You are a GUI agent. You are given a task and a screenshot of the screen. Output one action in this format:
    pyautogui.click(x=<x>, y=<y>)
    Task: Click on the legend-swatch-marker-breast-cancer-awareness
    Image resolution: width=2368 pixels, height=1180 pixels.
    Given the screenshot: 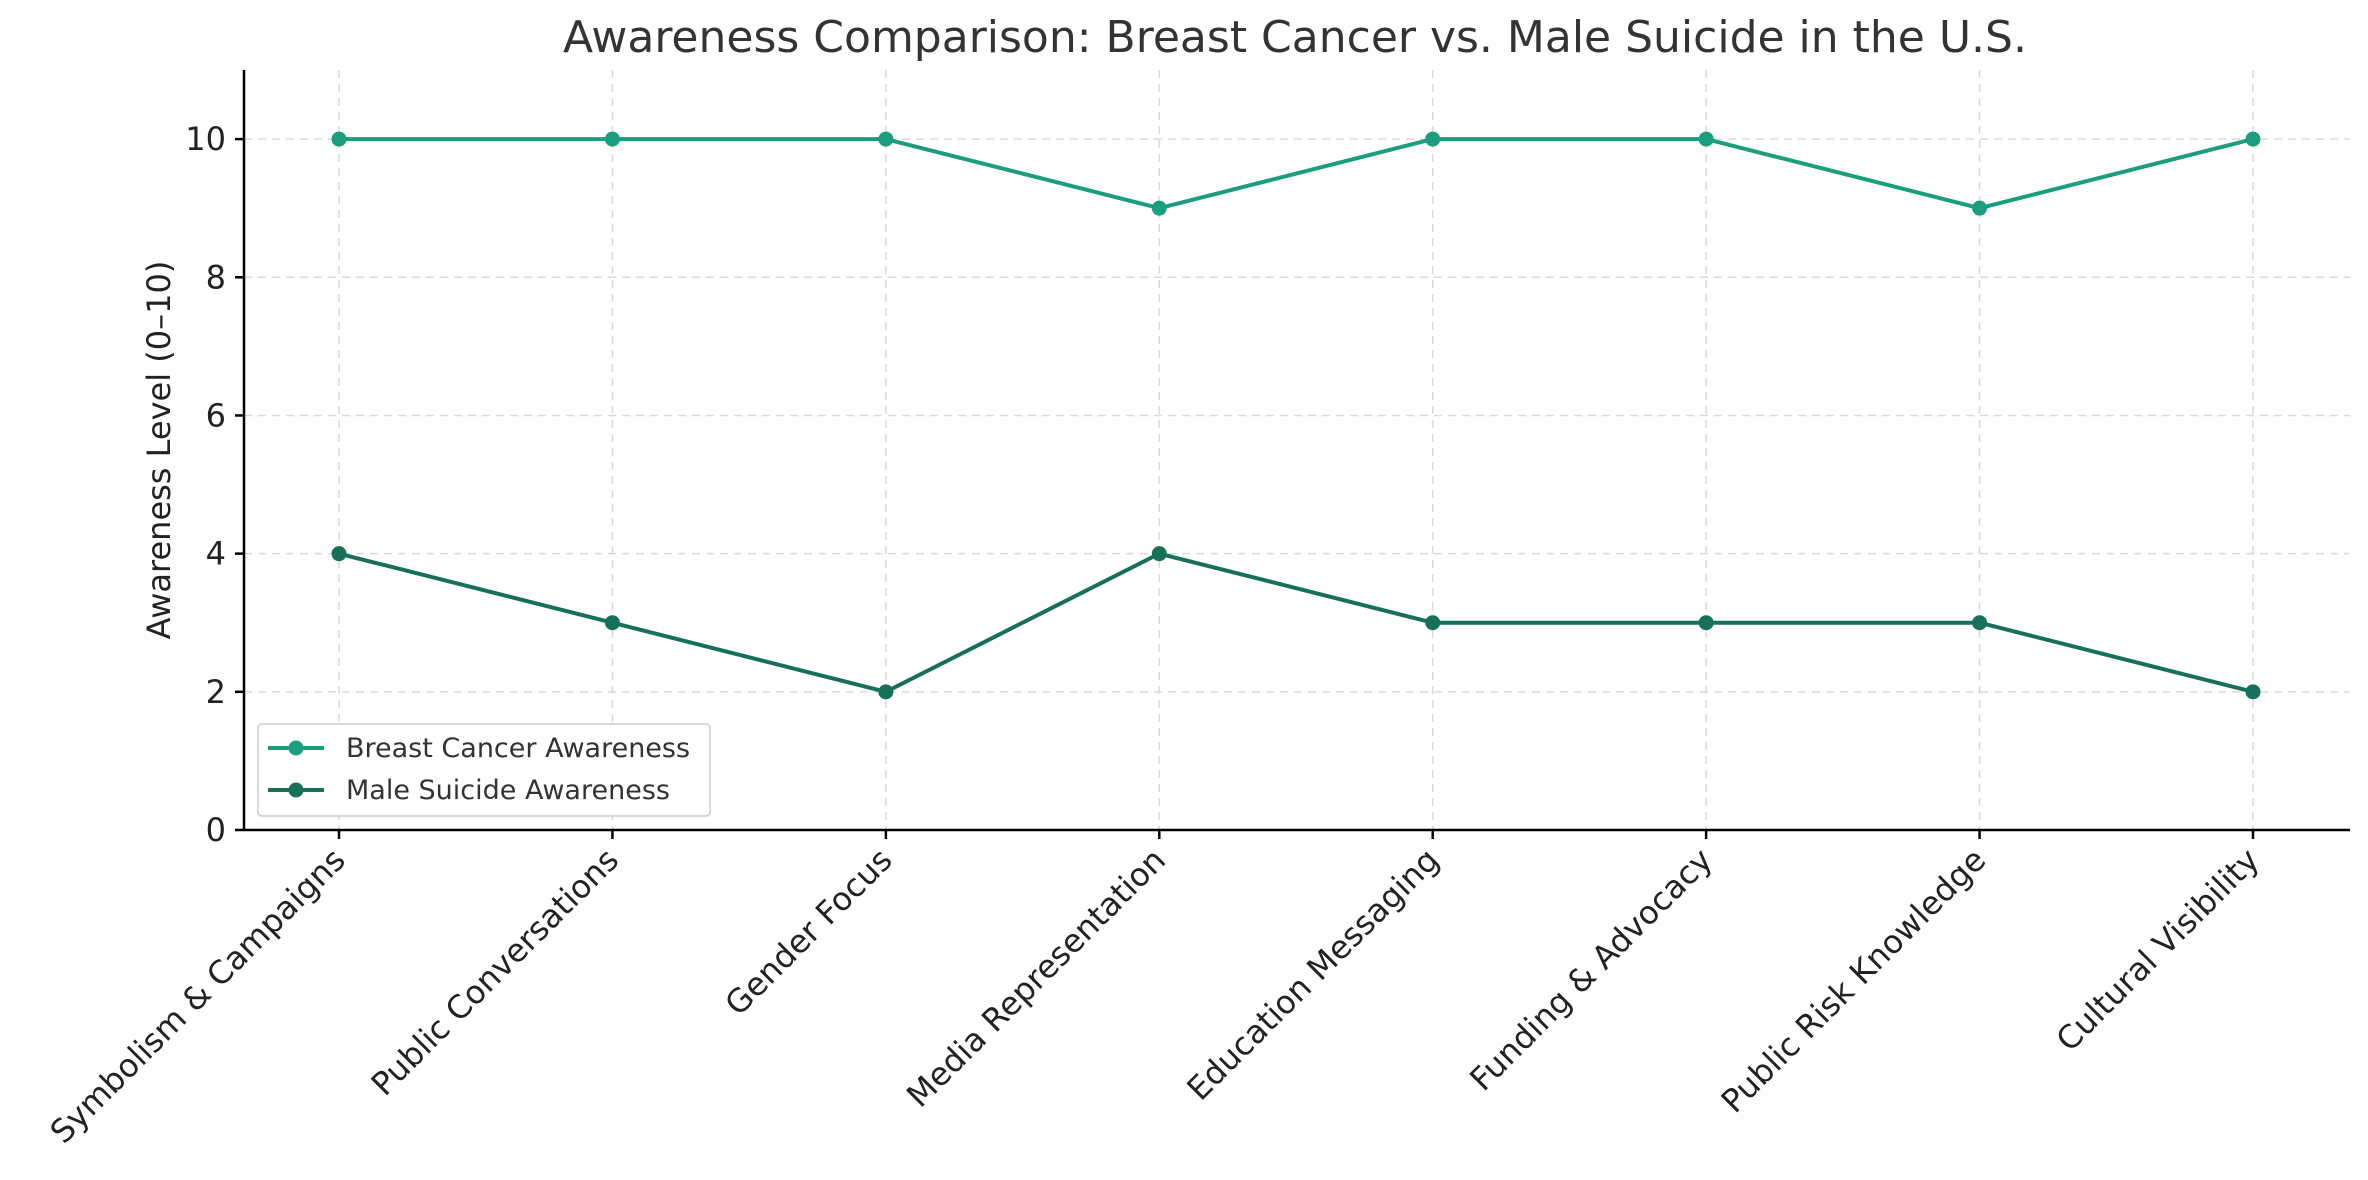 What is the action you would take?
    pyautogui.click(x=296, y=748)
    